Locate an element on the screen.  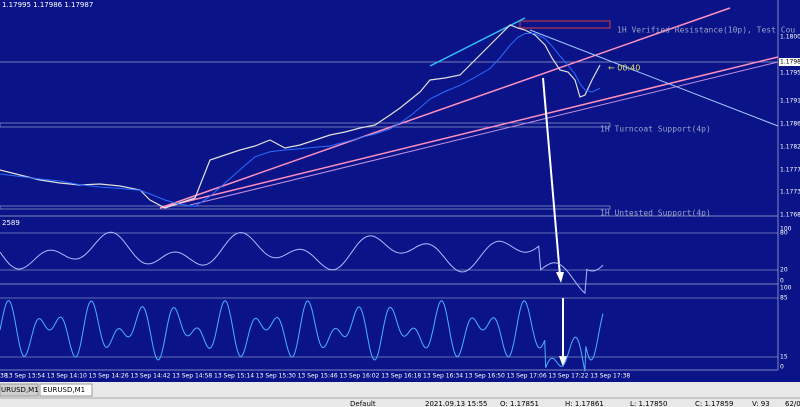
osc-scale: 85 is located at coordinates (784, 298).